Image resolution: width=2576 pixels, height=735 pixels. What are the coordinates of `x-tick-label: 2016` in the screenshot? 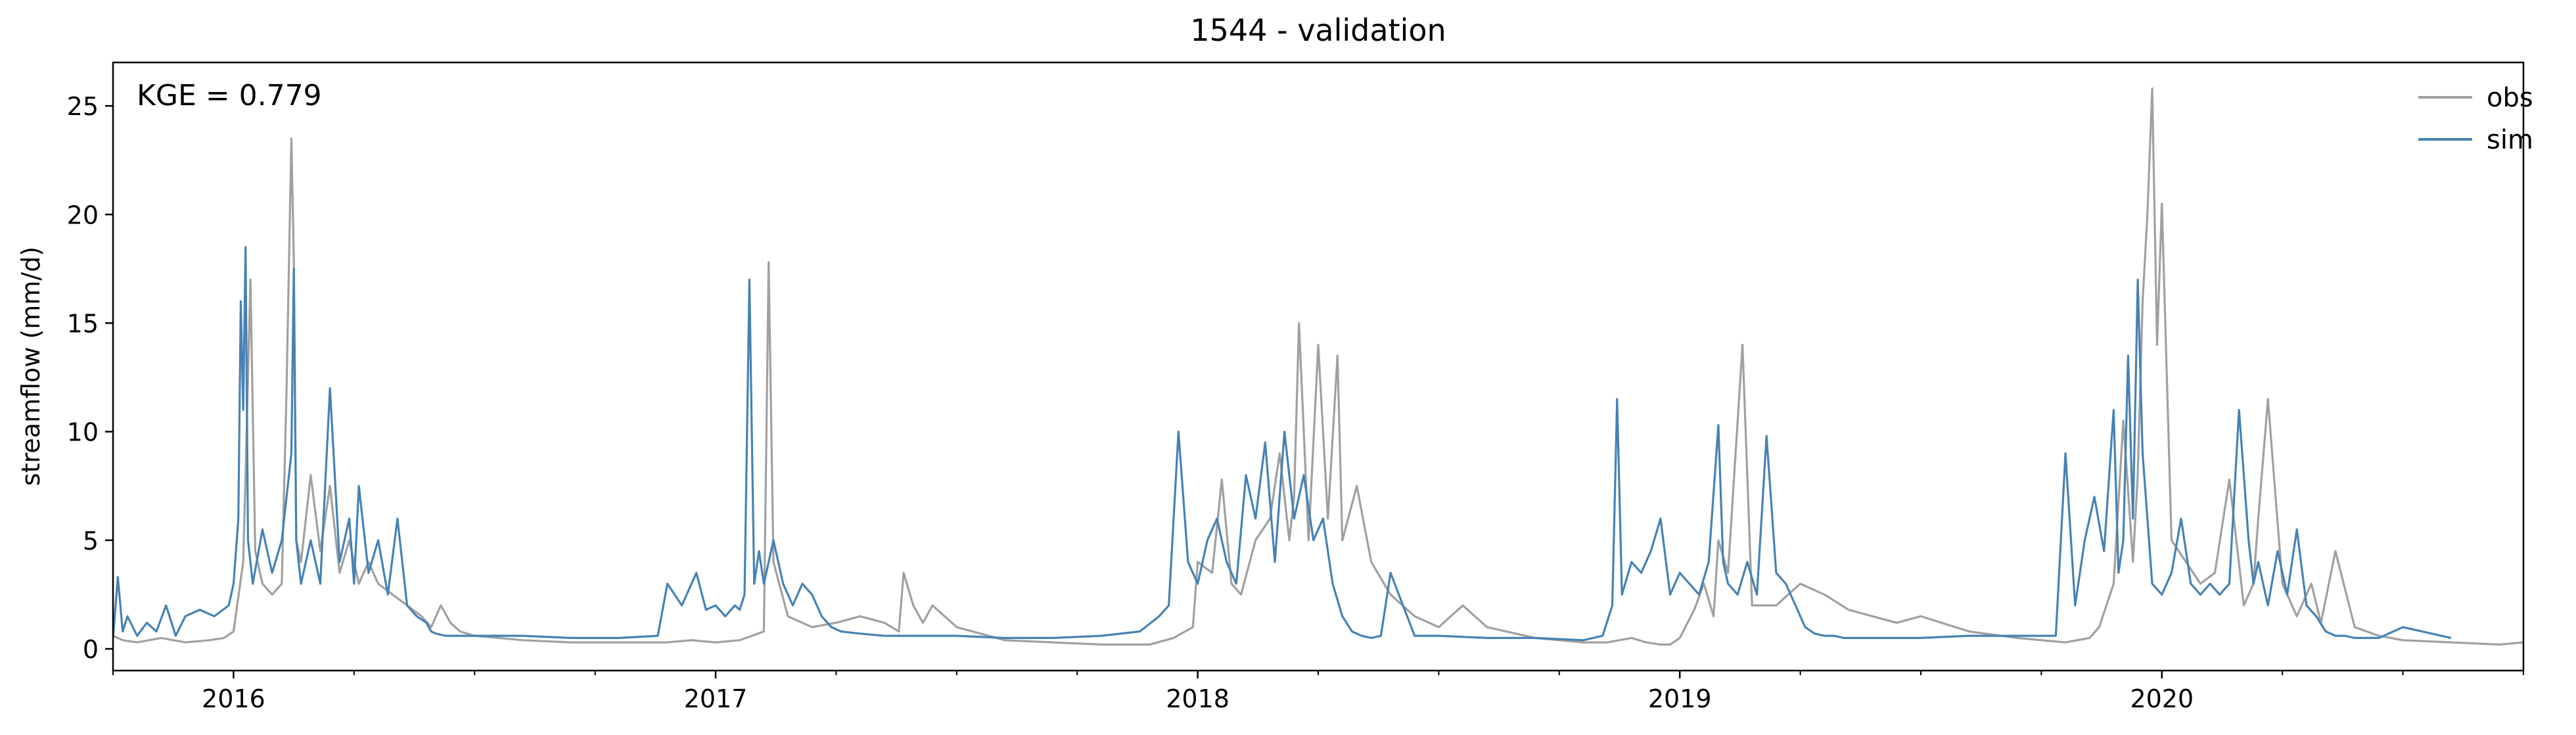 It's located at (233, 698).